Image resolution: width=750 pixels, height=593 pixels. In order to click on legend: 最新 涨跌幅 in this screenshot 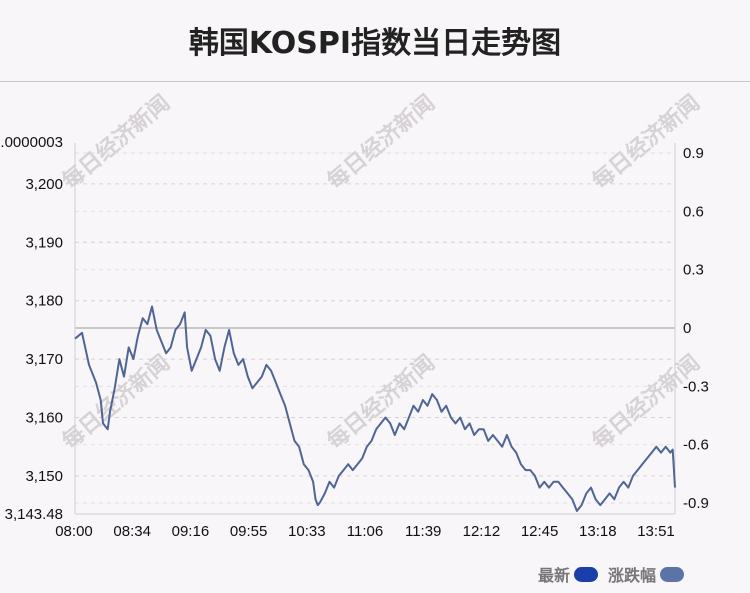, I will do `click(611, 574)`.